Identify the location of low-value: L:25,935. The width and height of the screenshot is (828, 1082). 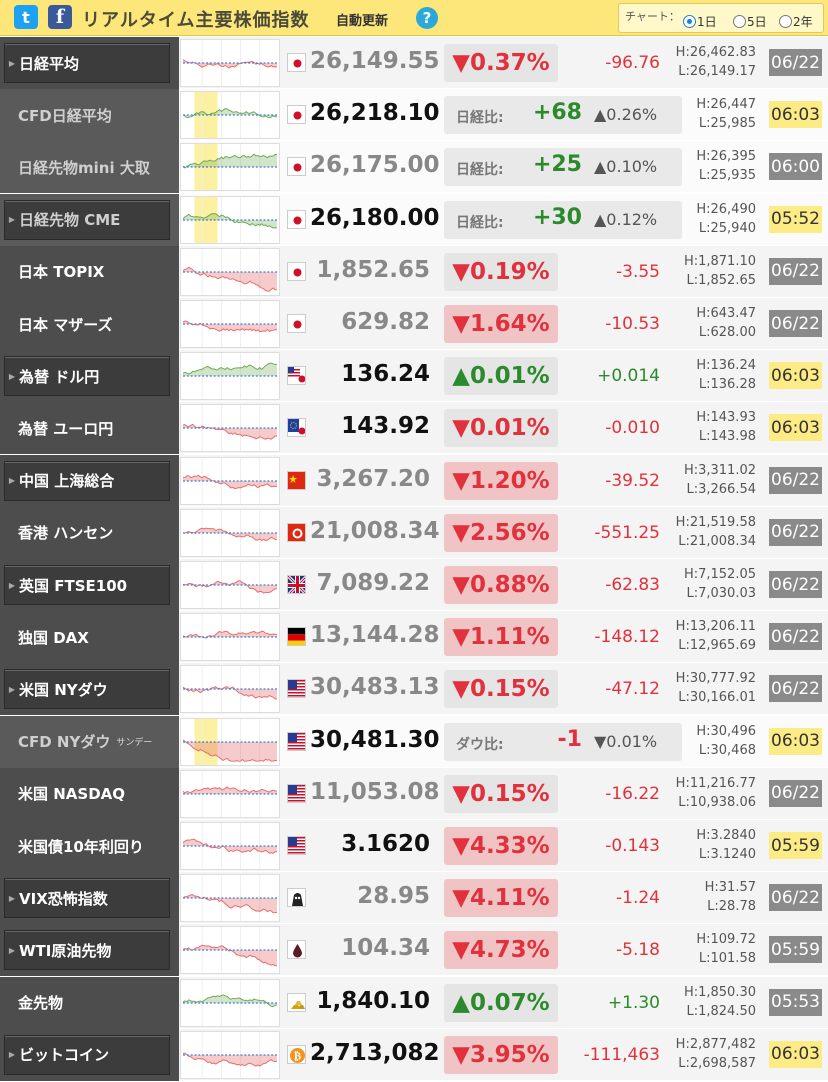
(727, 176).